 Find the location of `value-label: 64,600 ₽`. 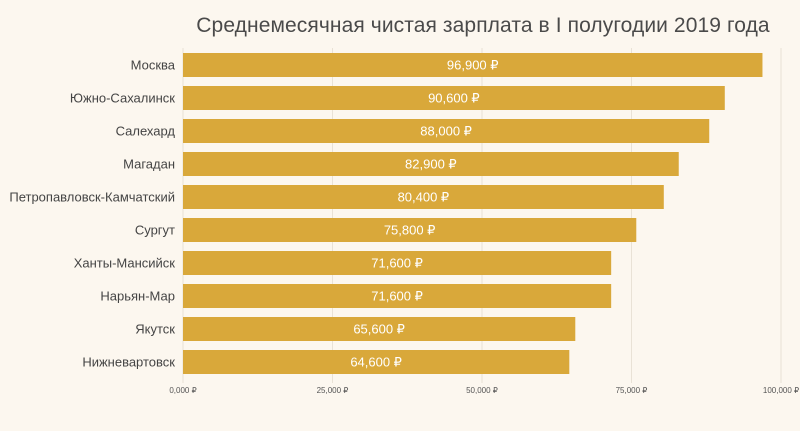

value-label: 64,600 ₽ is located at coordinates (376, 362).